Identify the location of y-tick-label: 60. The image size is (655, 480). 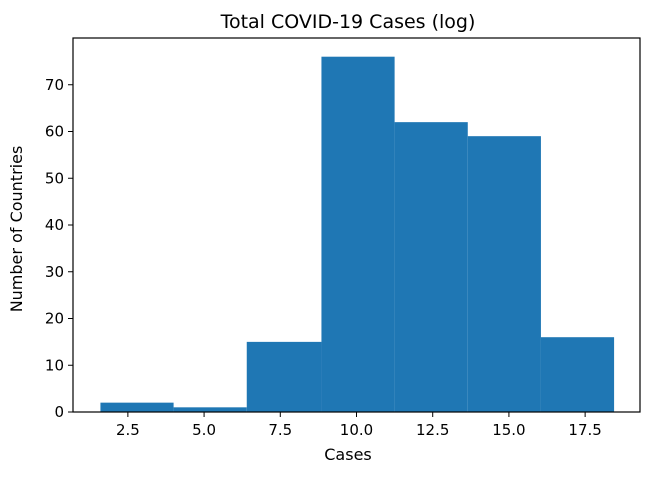
(54, 132).